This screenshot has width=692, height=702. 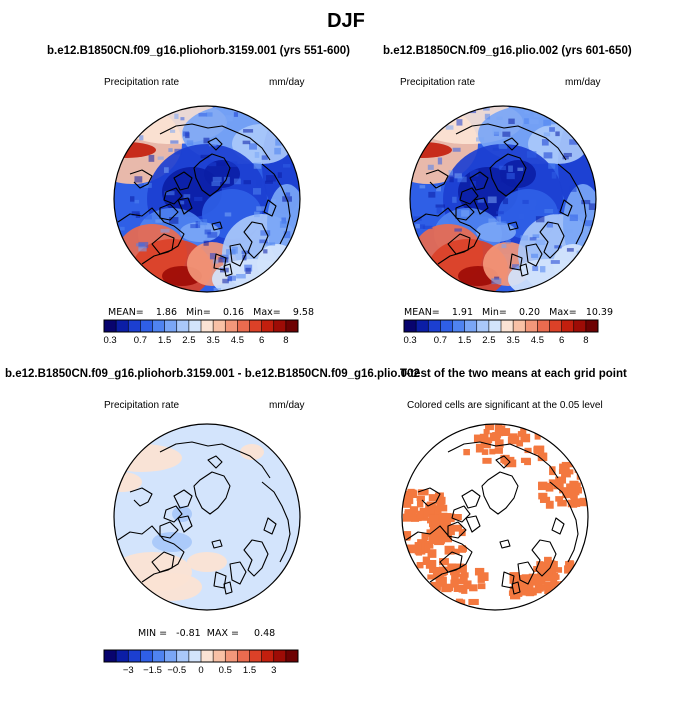 What do you see at coordinates (201, 670) in the screenshot?
I see `colorbar-tick-label: 0` at bounding box center [201, 670].